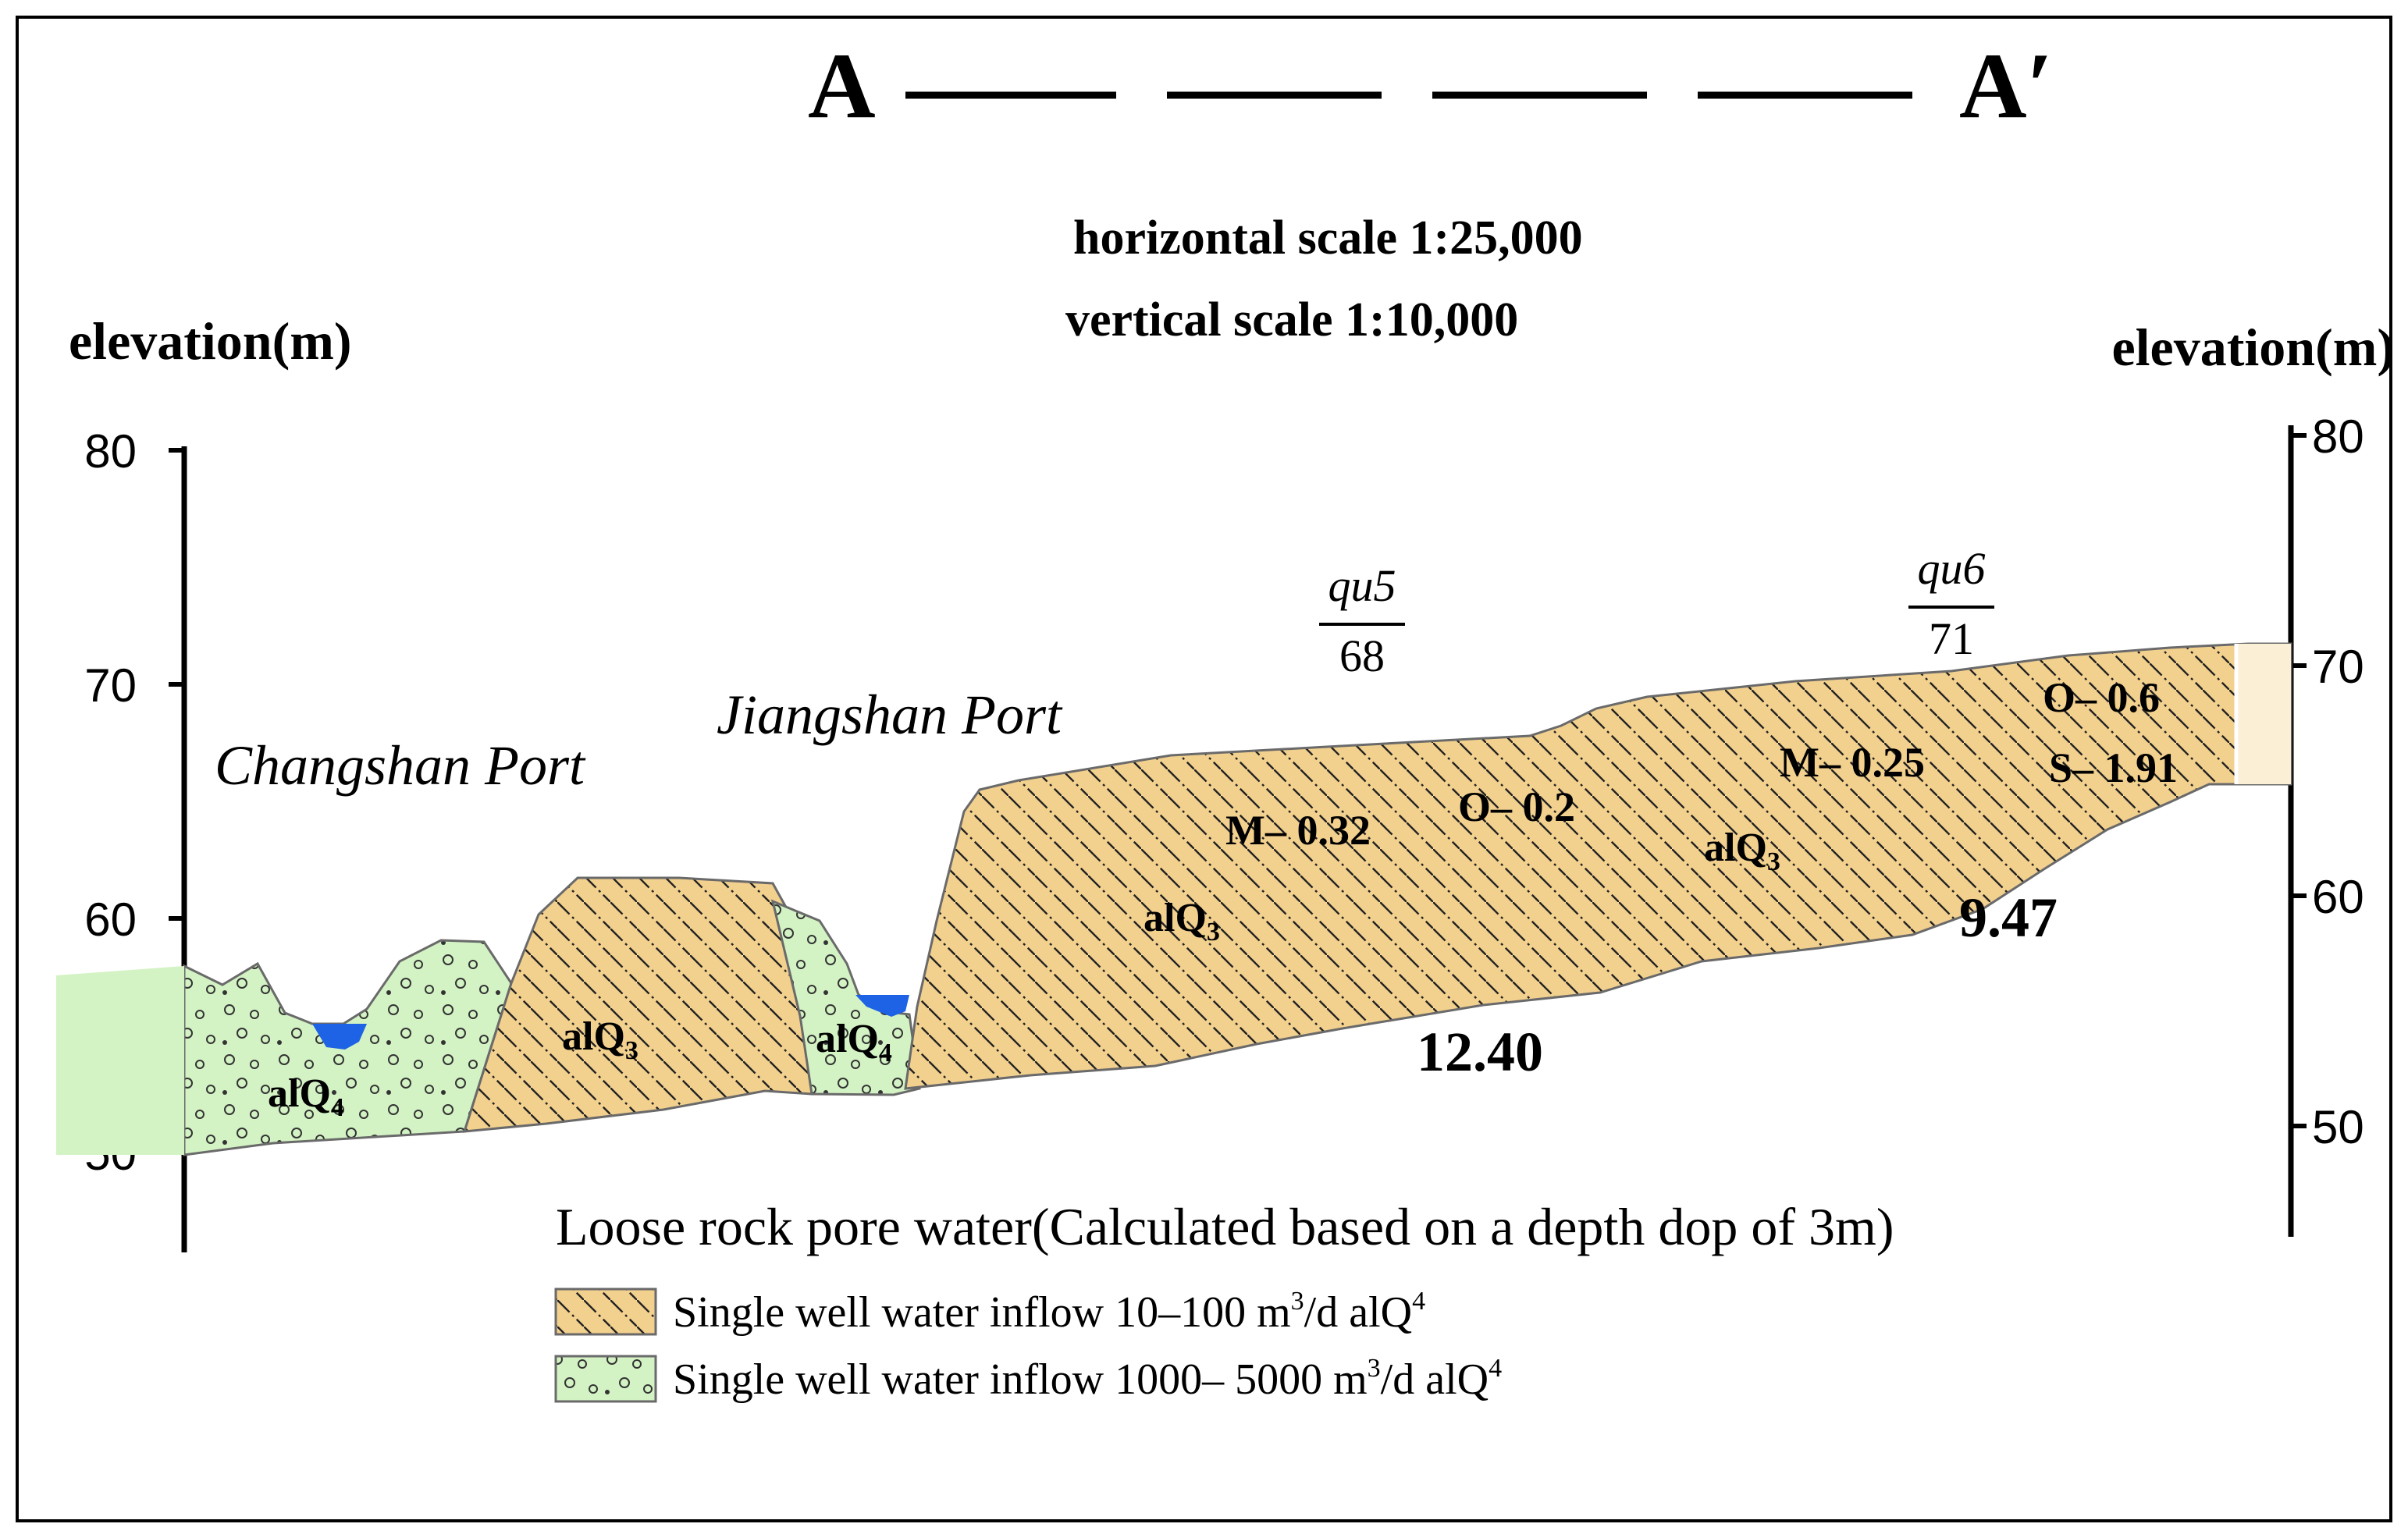 Image resolution: width=2408 pixels, height=1538 pixels. What do you see at coordinates (1362, 655) in the screenshot?
I see `well-qu5-value: 68` at bounding box center [1362, 655].